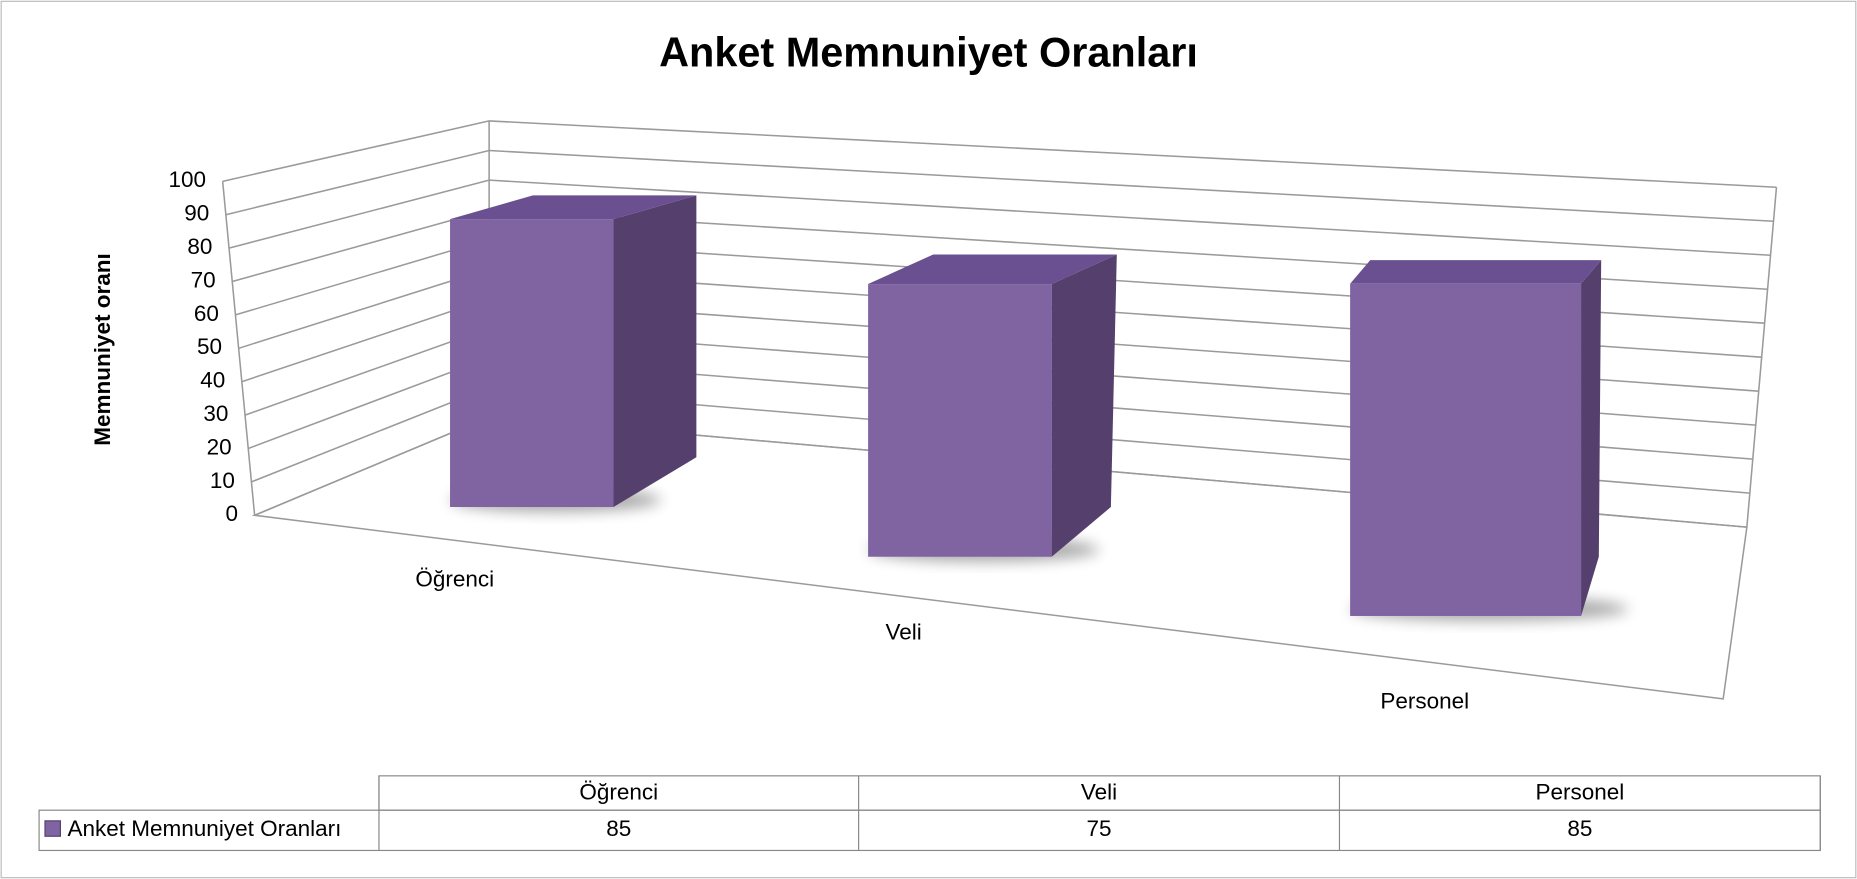 The width and height of the screenshot is (1857, 879). Describe the element at coordinates (1099, 792) in the screenshot. I see `table-header: Veli` at that location.